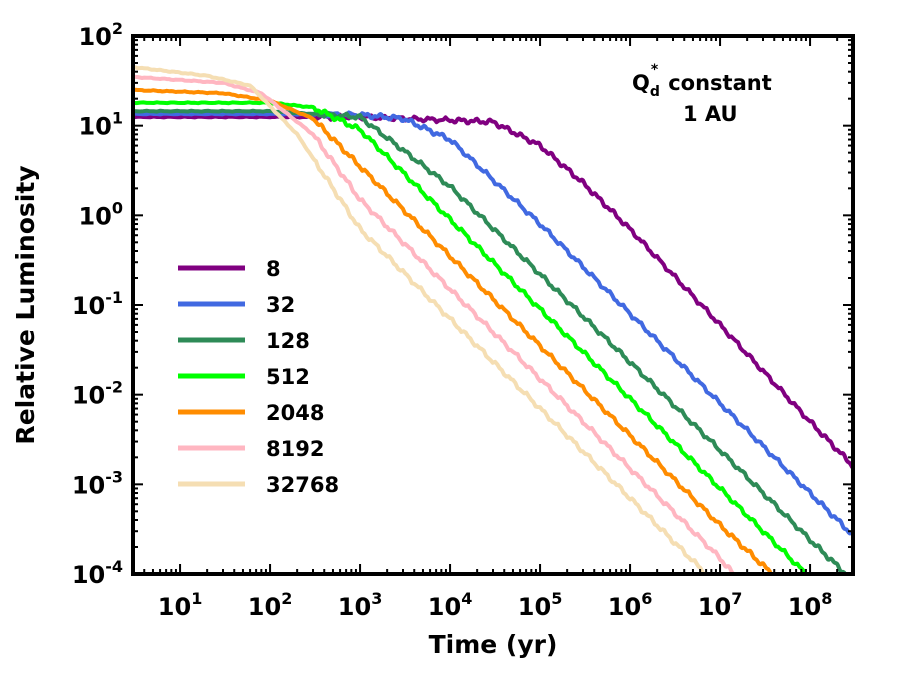  What do you see at coordinates (655, 92) in the screenshot?
I see `annotation-q-subscript: d` at bounding box center [655, 92].